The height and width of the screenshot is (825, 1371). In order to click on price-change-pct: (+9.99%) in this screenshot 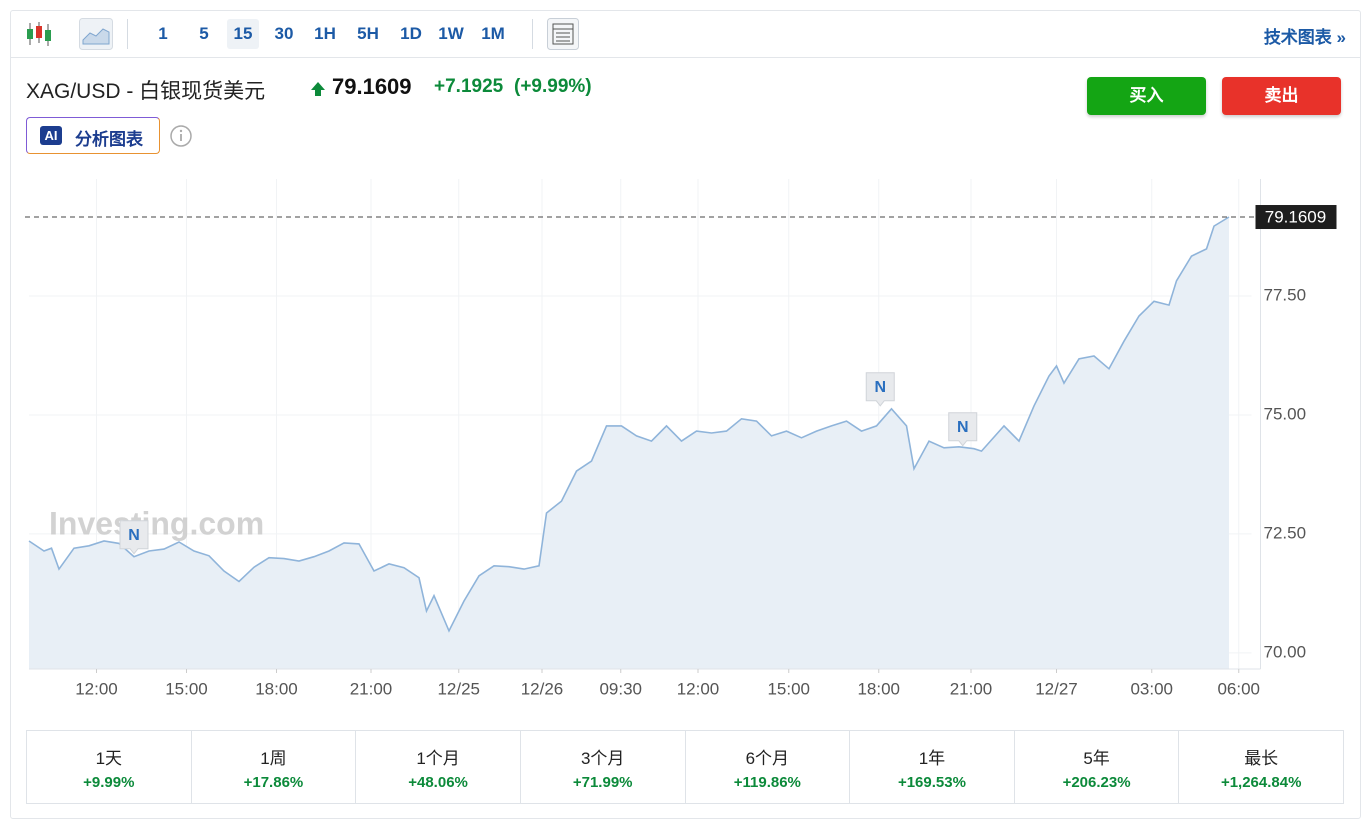, I will do `click(553, 86)`.